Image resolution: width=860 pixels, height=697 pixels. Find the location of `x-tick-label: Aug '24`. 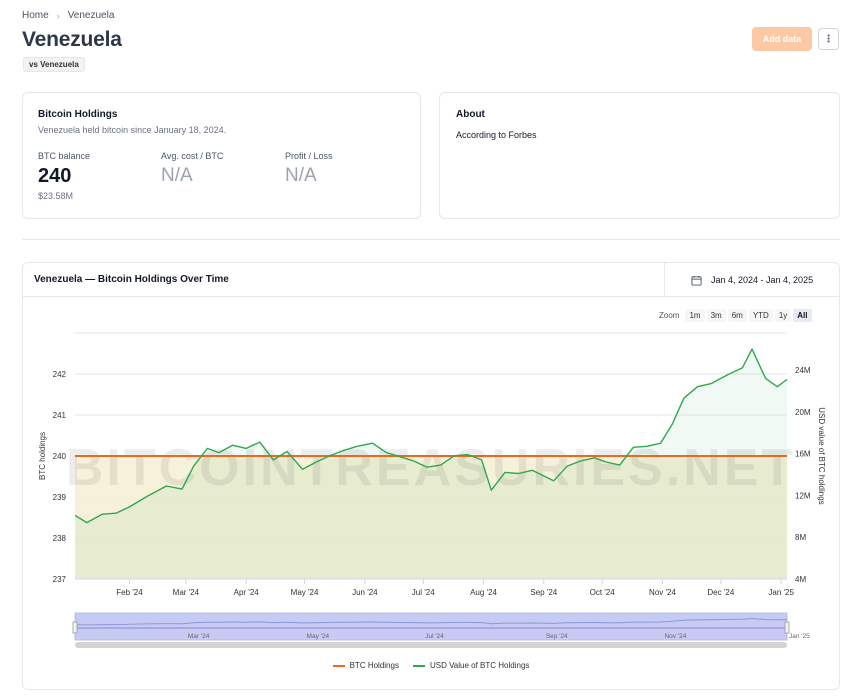

x-tick-label: Aug '24 is located at coordinates (483, 592).